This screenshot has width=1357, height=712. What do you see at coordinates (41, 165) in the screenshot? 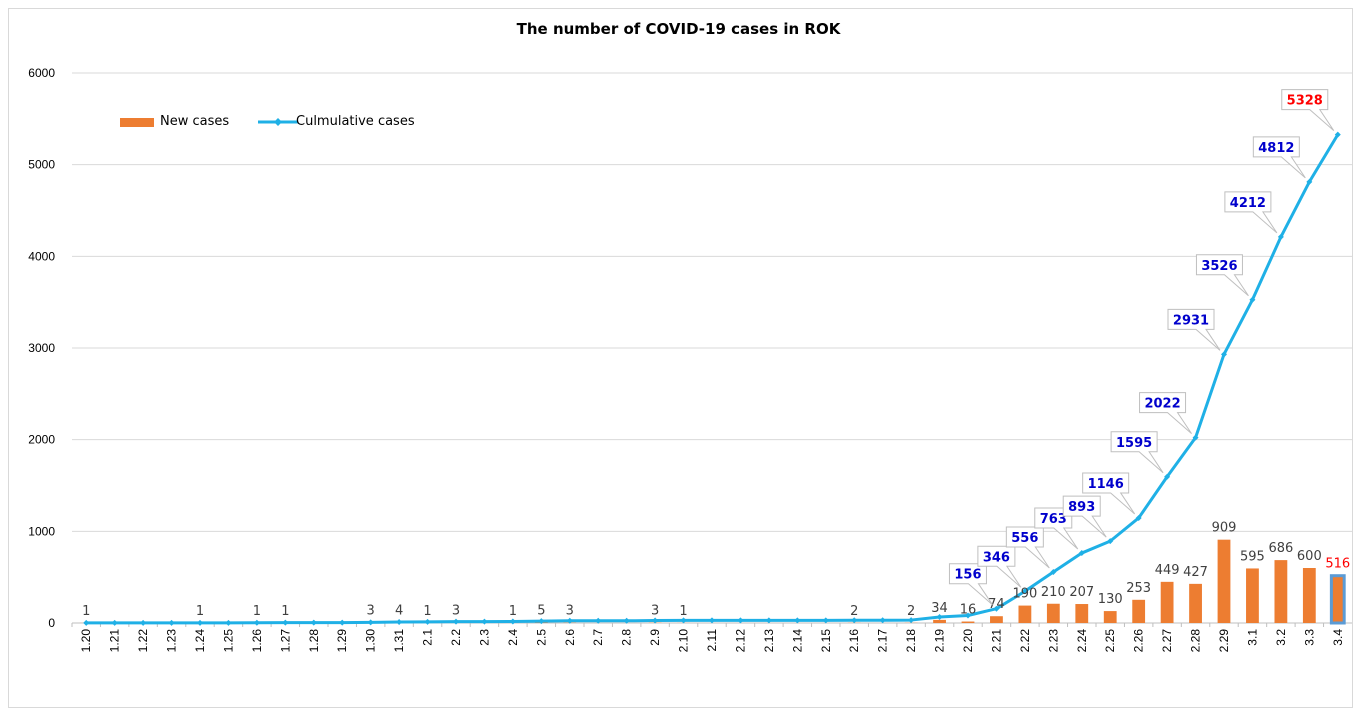
I see `y-tick-label: 5000` at bounding box center [41, 165].